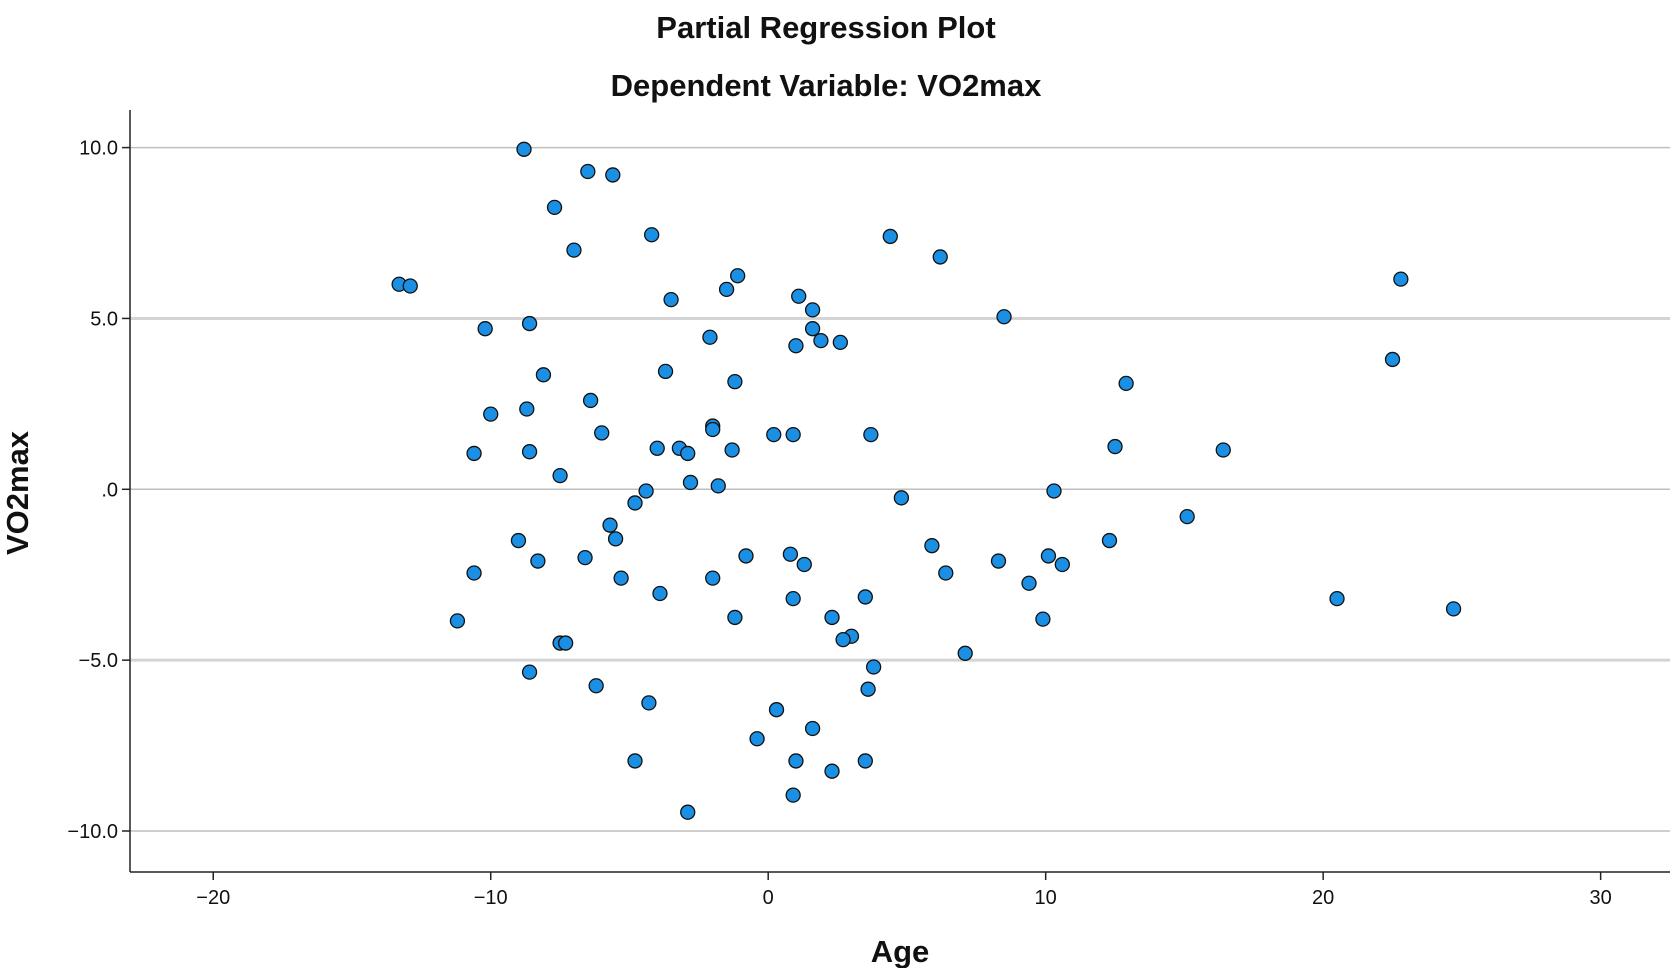  I want to click on y-tick-label: −5.0, so click(98, 661).